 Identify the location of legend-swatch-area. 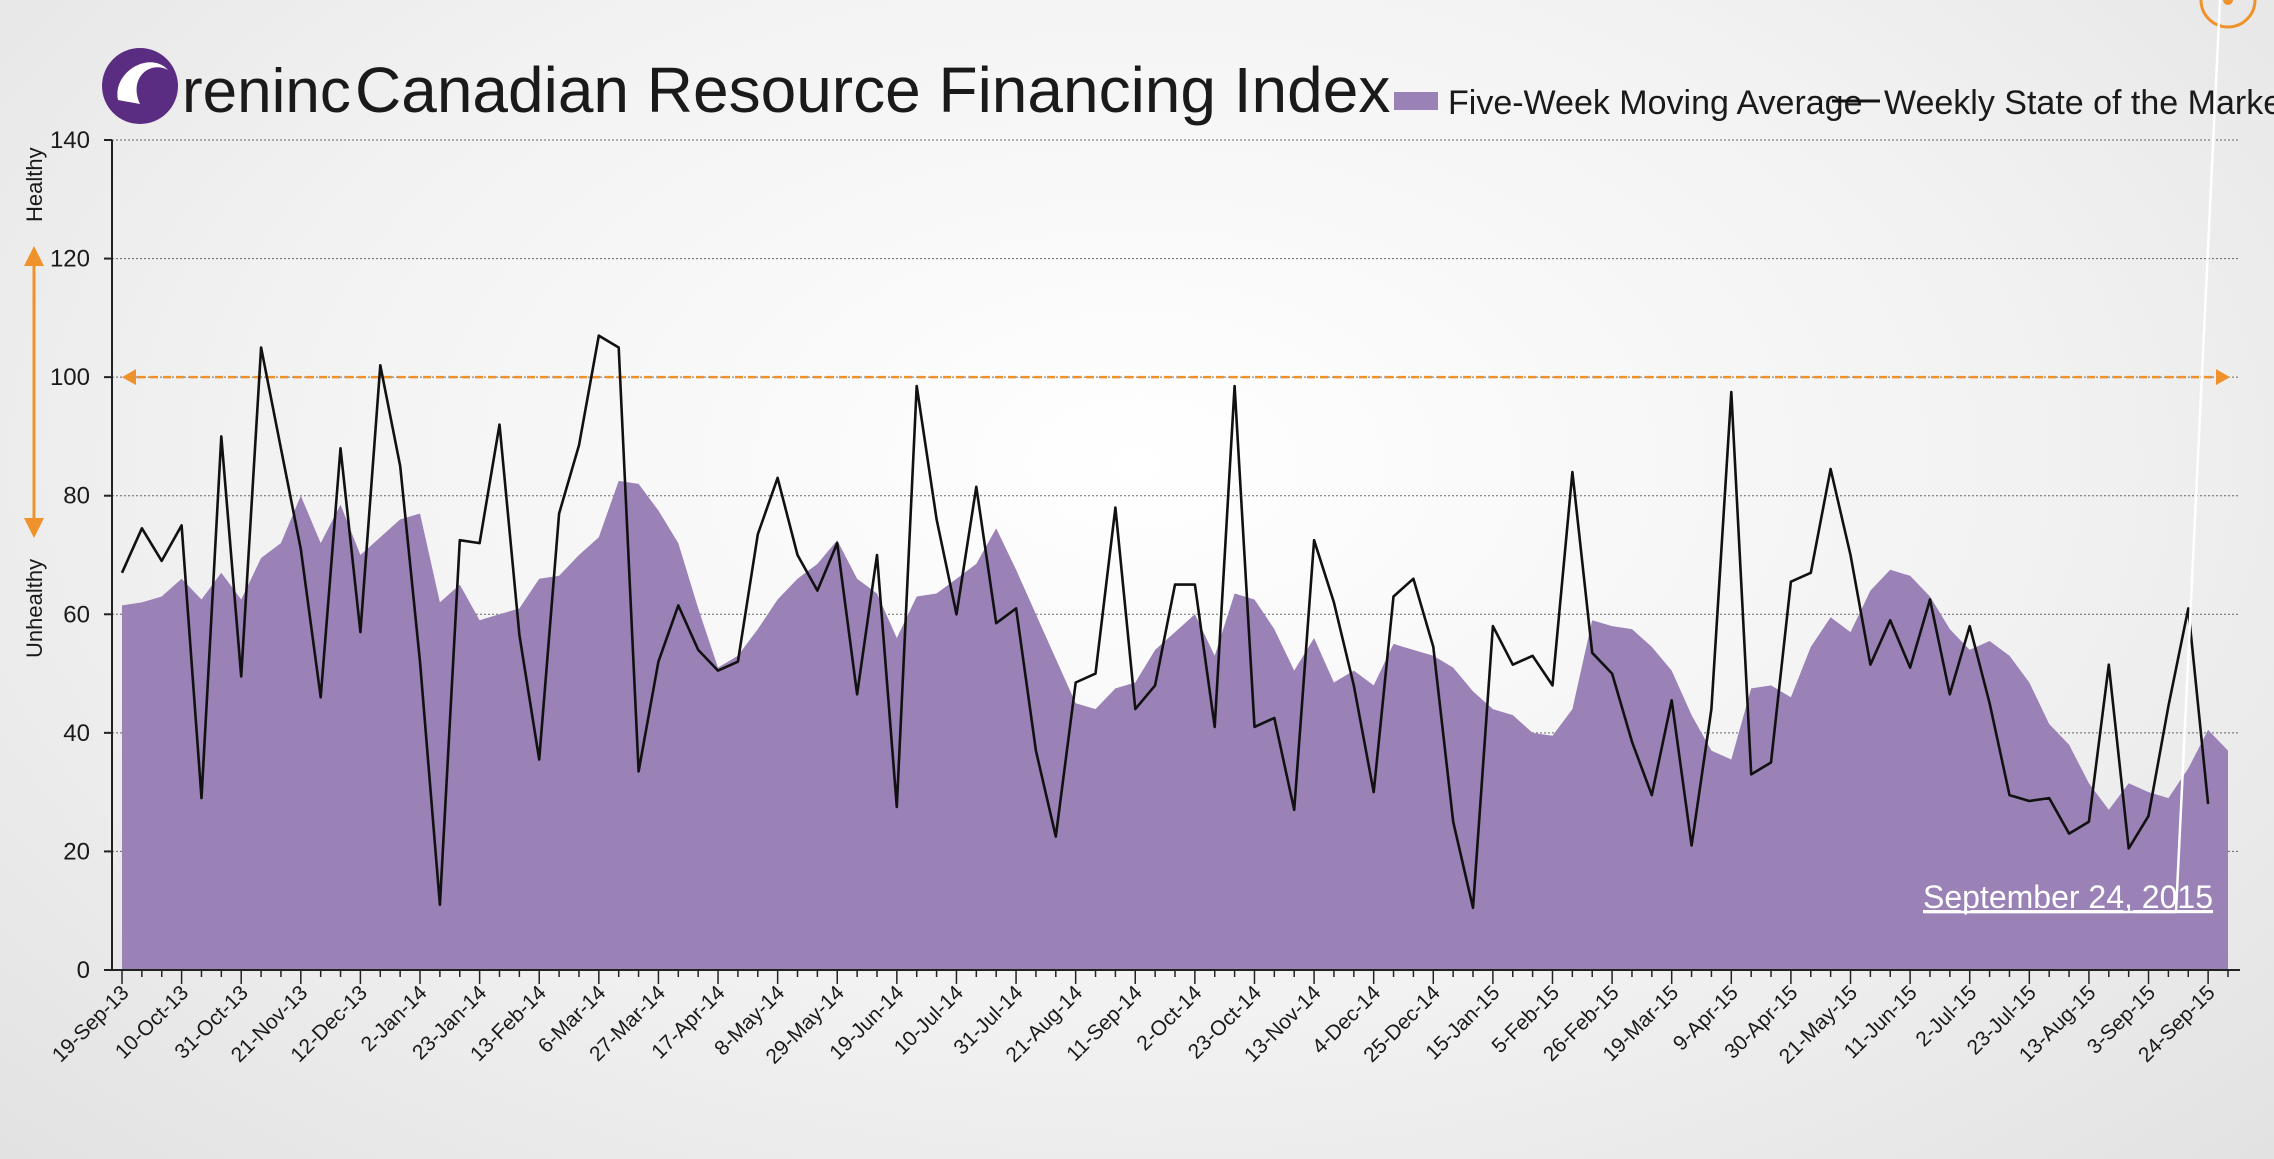
(1416, 101).